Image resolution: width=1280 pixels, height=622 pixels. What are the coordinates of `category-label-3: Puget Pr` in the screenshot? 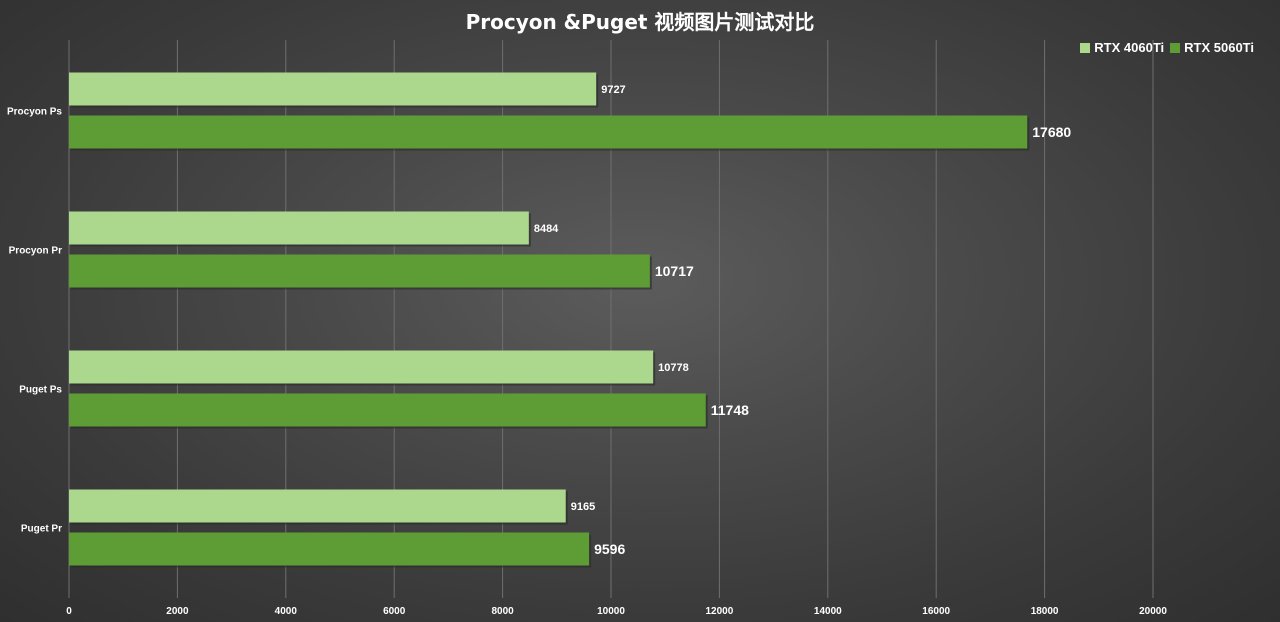 It's located at (41, 529).